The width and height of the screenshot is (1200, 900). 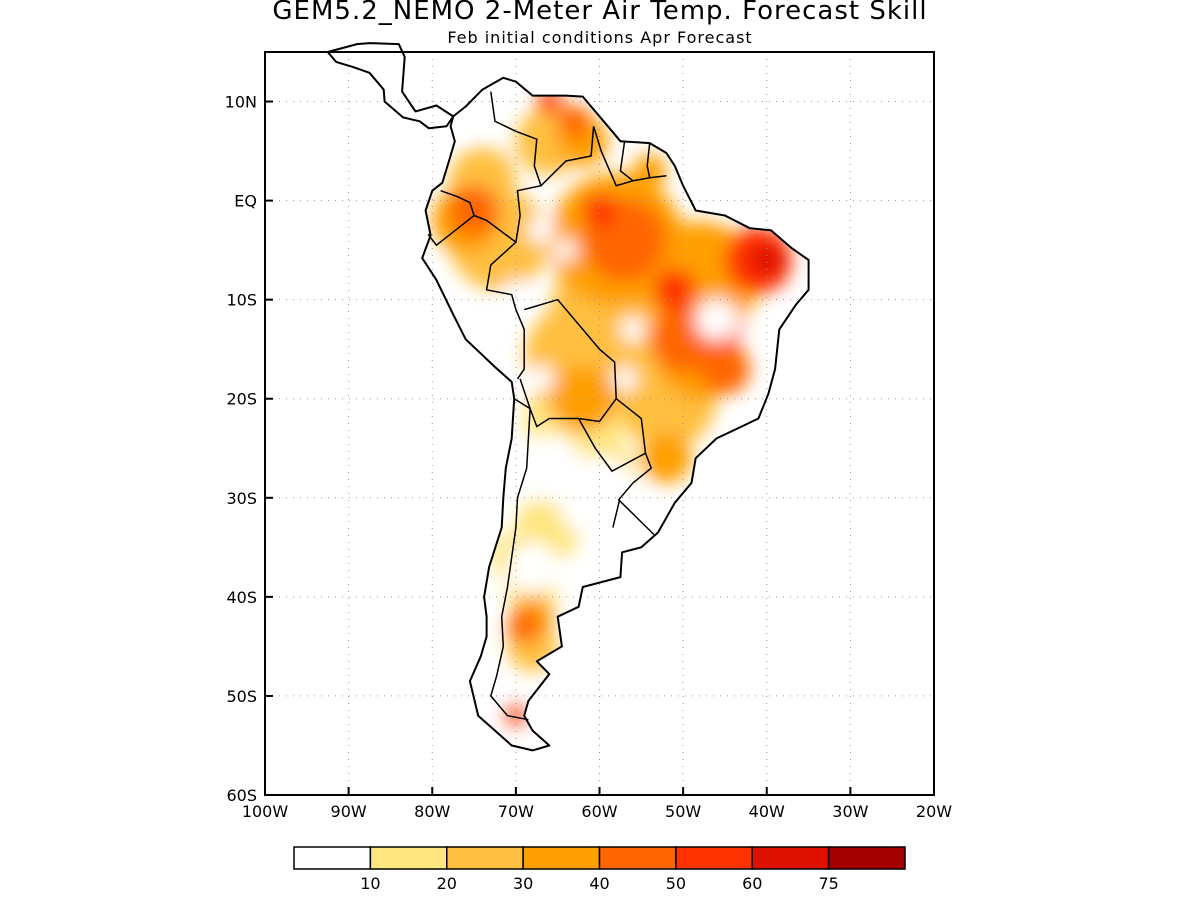 I want to click on colorbar-label: 10, so click(x=370, y=883).